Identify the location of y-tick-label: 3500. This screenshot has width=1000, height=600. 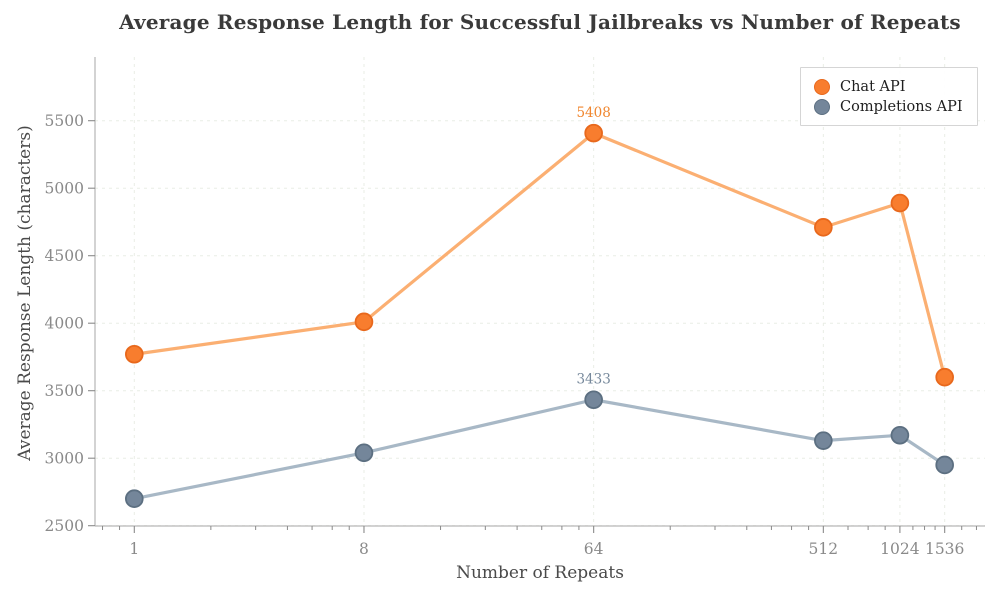
(64, 391).